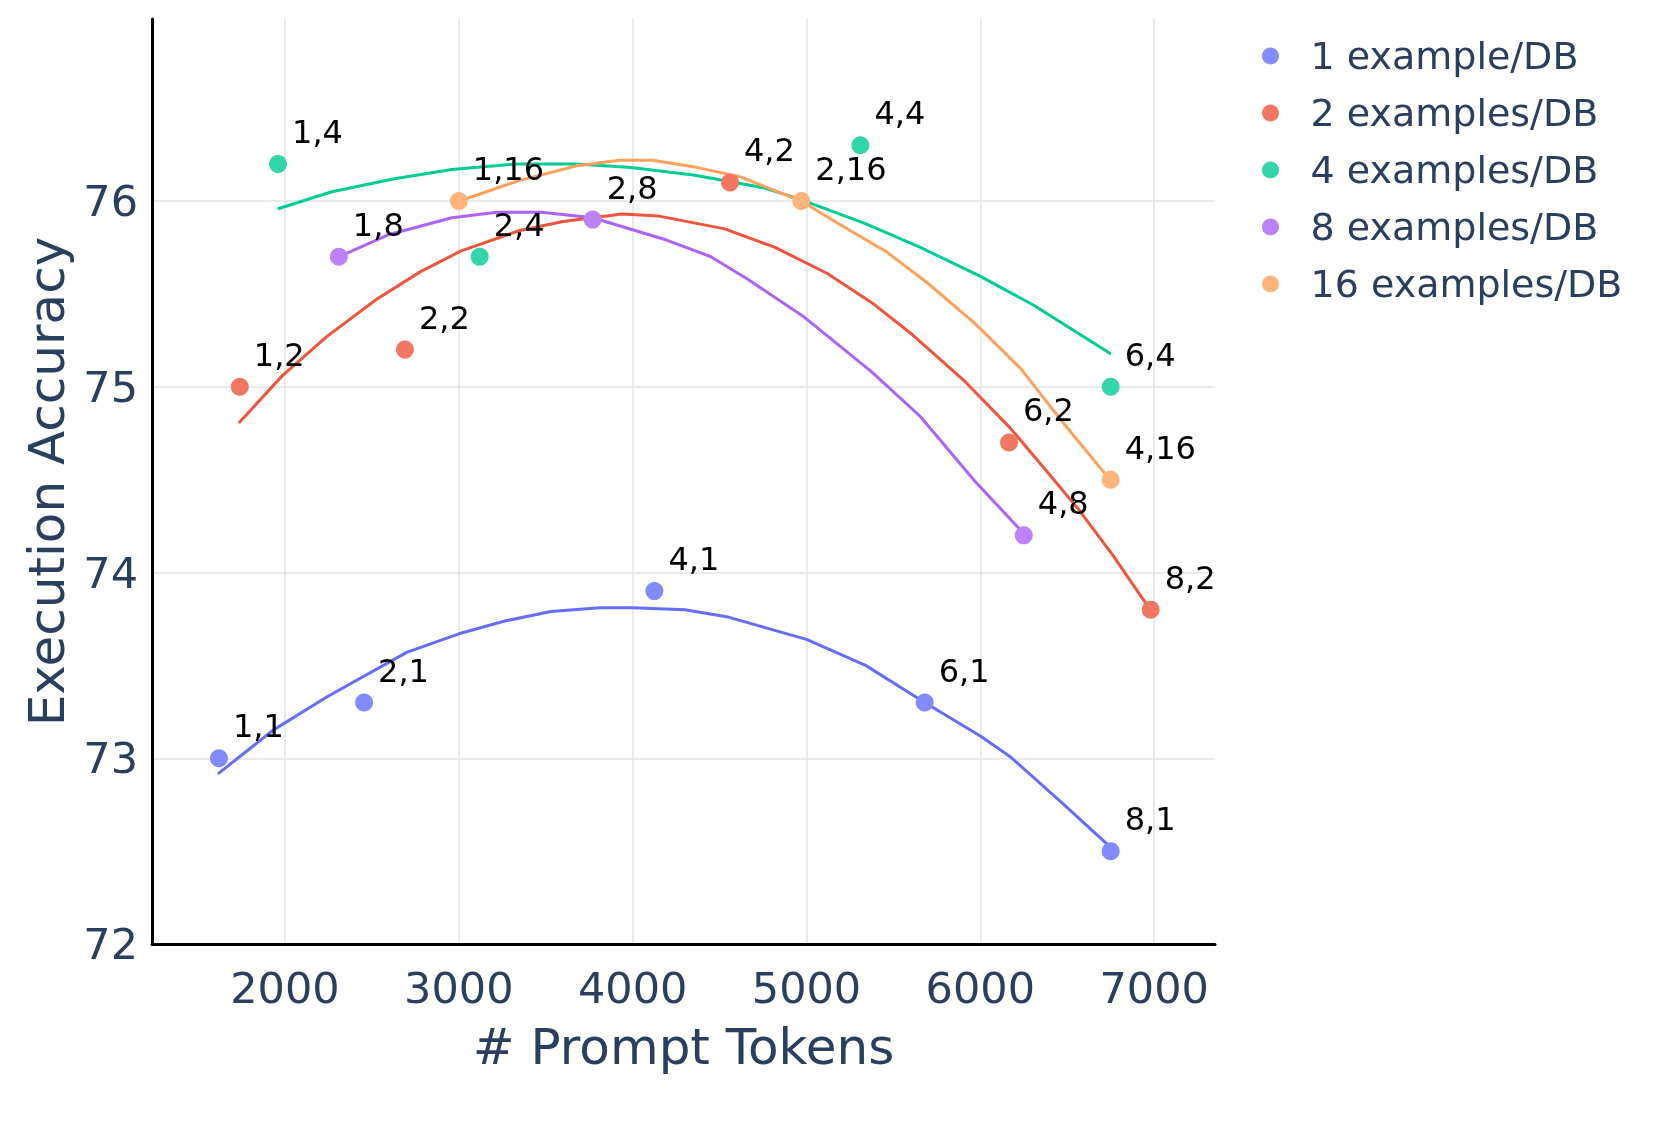 This screenshot has width=1675, height=1139. Describe the element at coordinates (1154, 987) in the screenshot. I see `x-tick-label: 7000` at that location.